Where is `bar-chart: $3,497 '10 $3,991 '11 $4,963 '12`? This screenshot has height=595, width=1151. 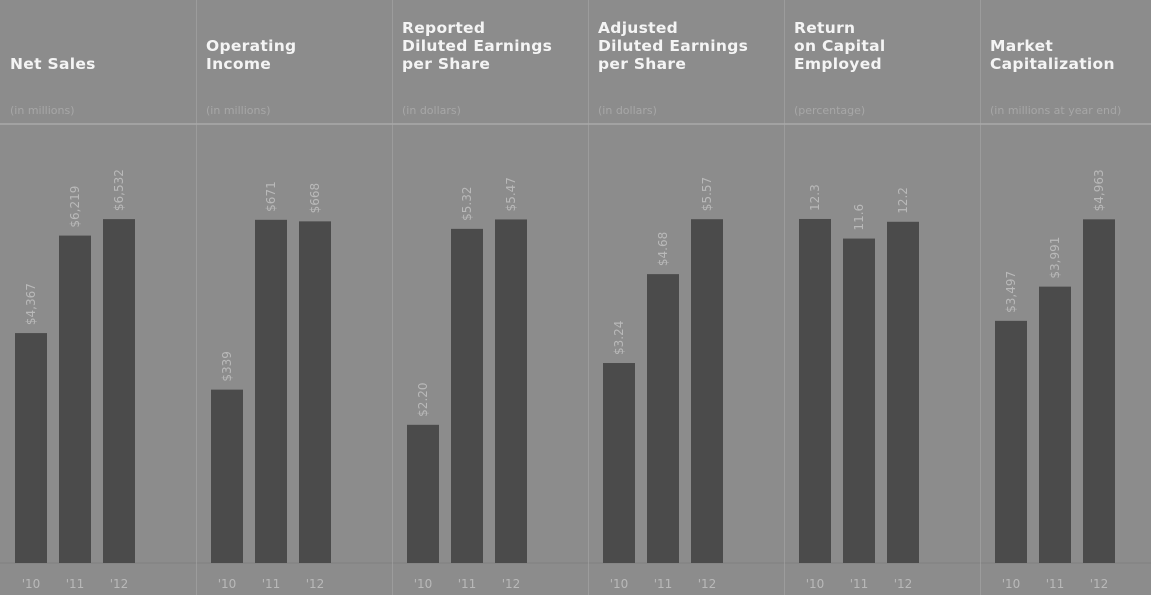
bar-chart: $3,497 '10 $3,991 '11 $4,963 '12 is located at coordinates (1055, 380).